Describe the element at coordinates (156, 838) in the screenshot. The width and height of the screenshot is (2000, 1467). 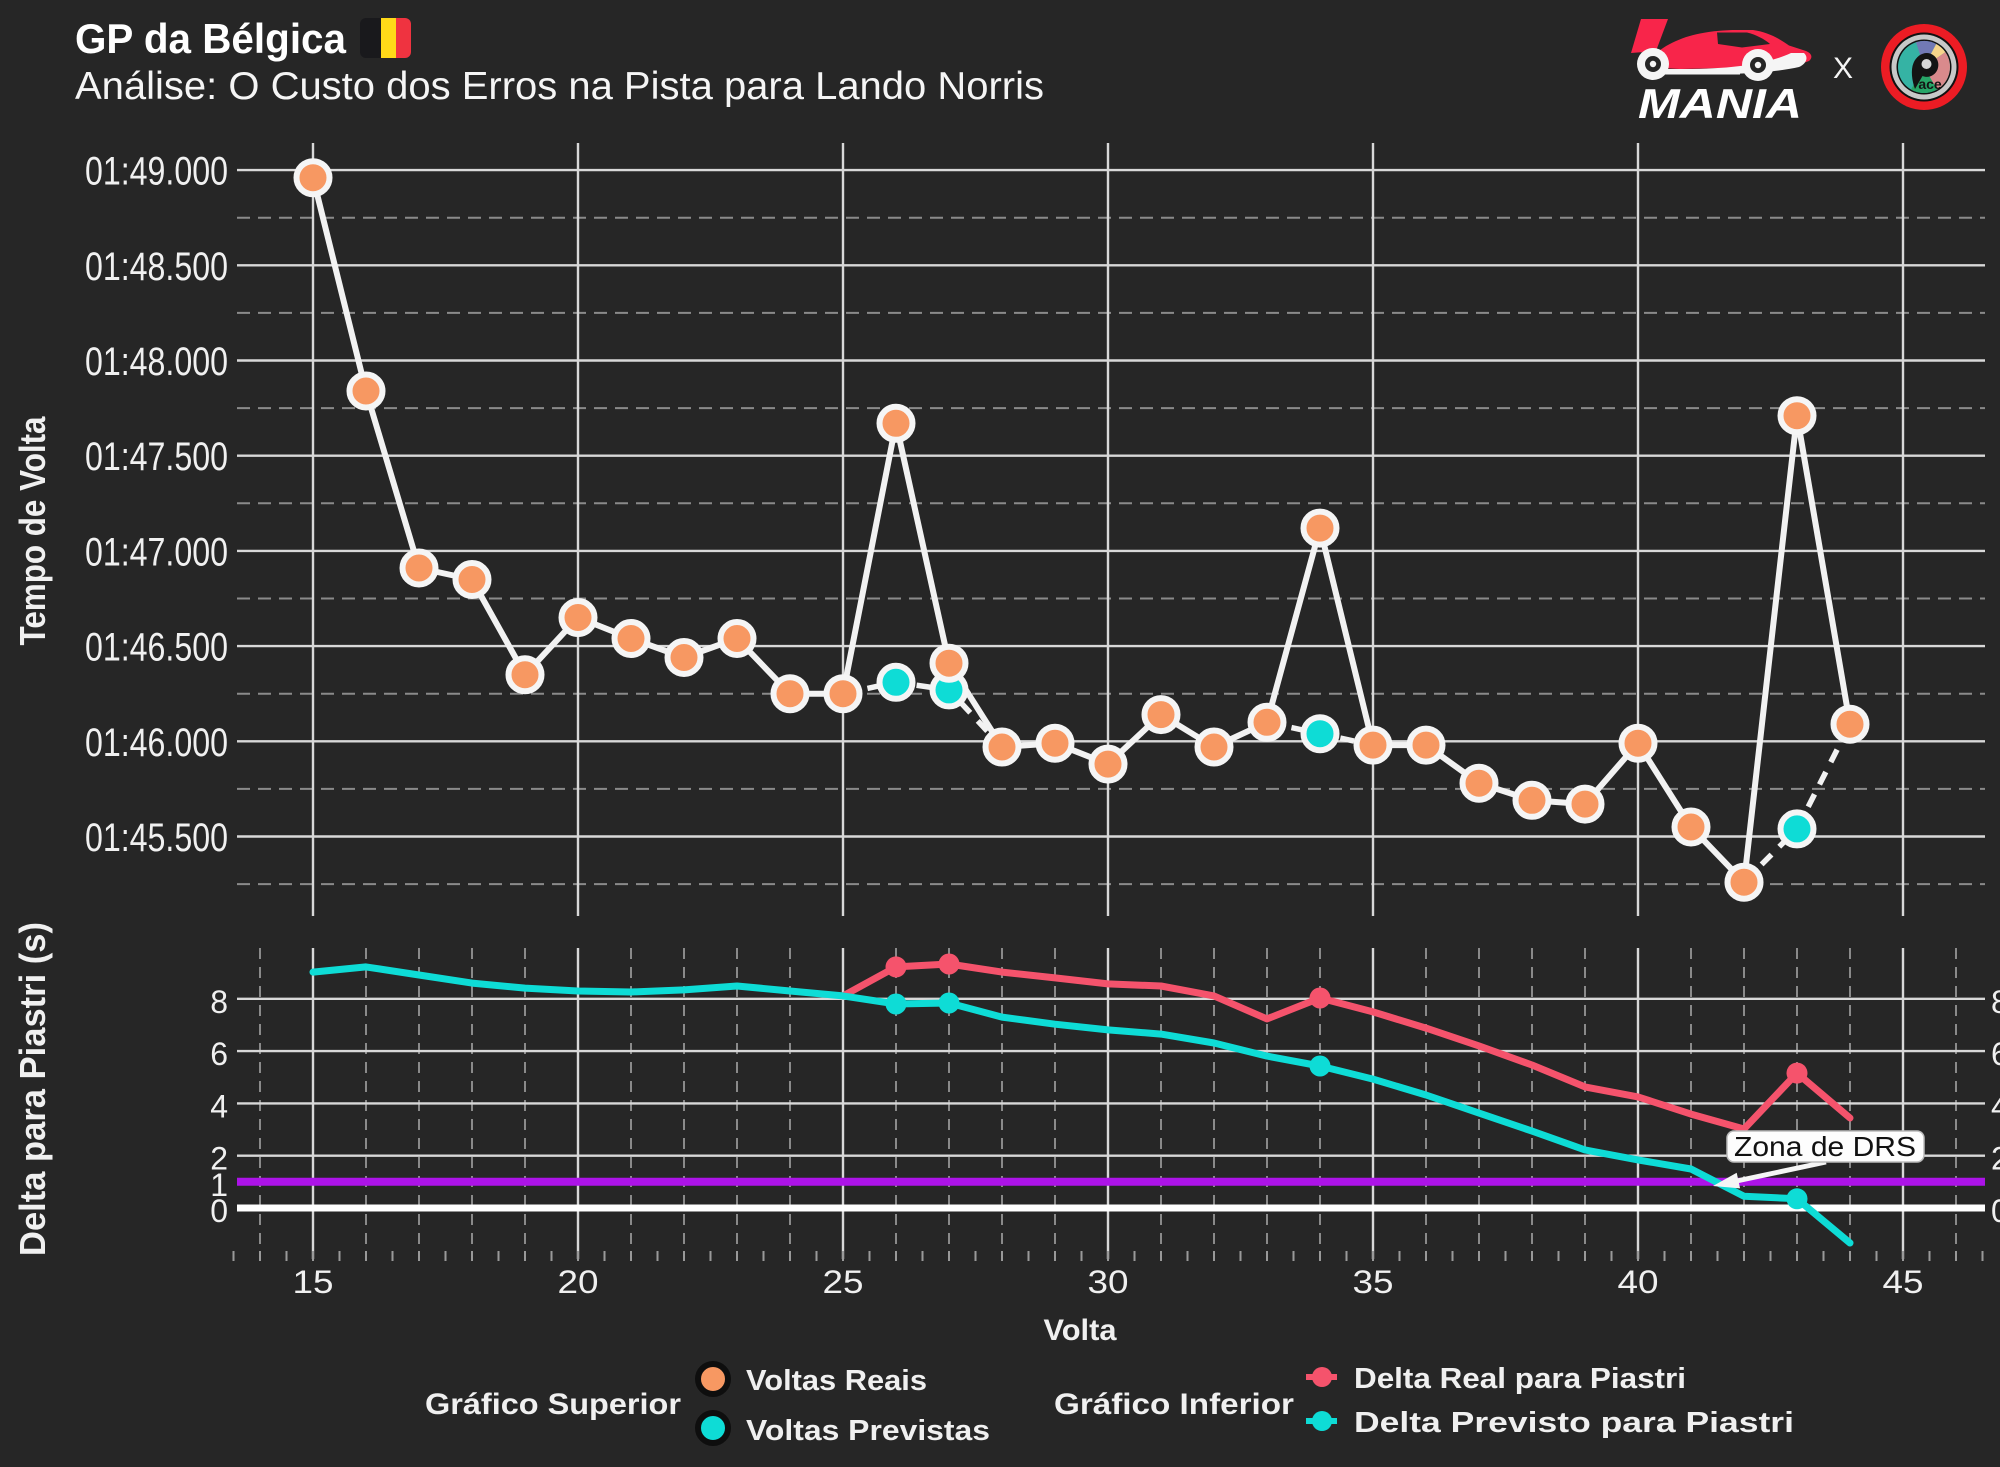
I see `svg-text: 01:45.500` at that location.